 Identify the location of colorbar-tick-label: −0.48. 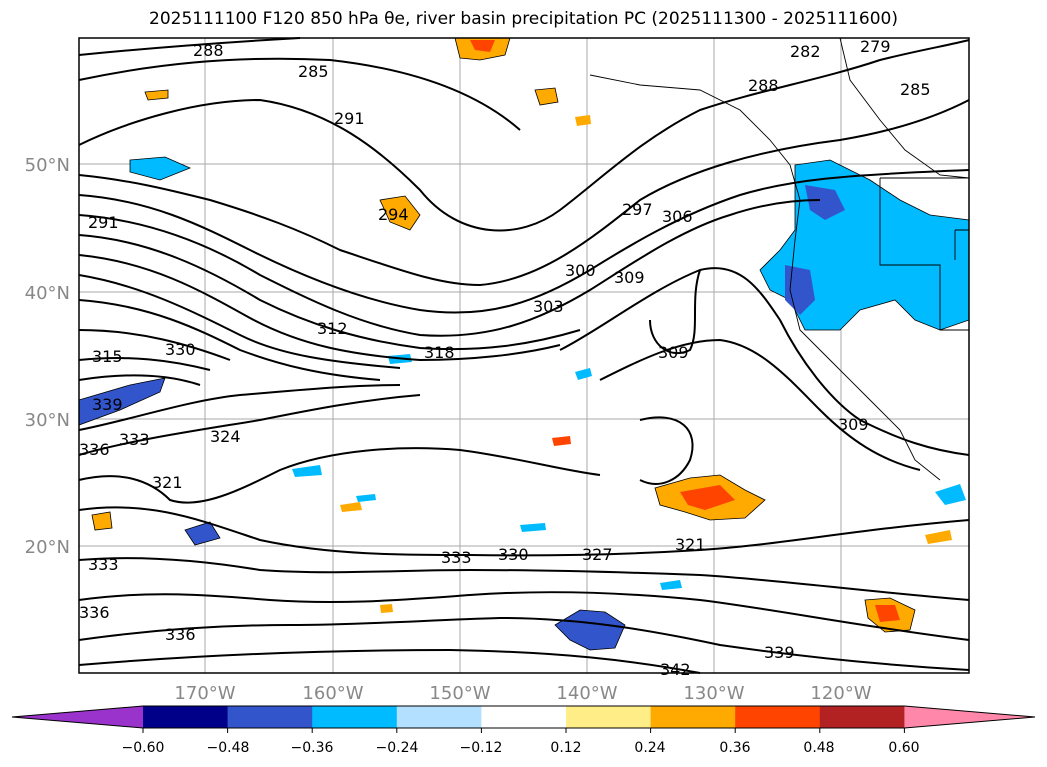
(228, 748).